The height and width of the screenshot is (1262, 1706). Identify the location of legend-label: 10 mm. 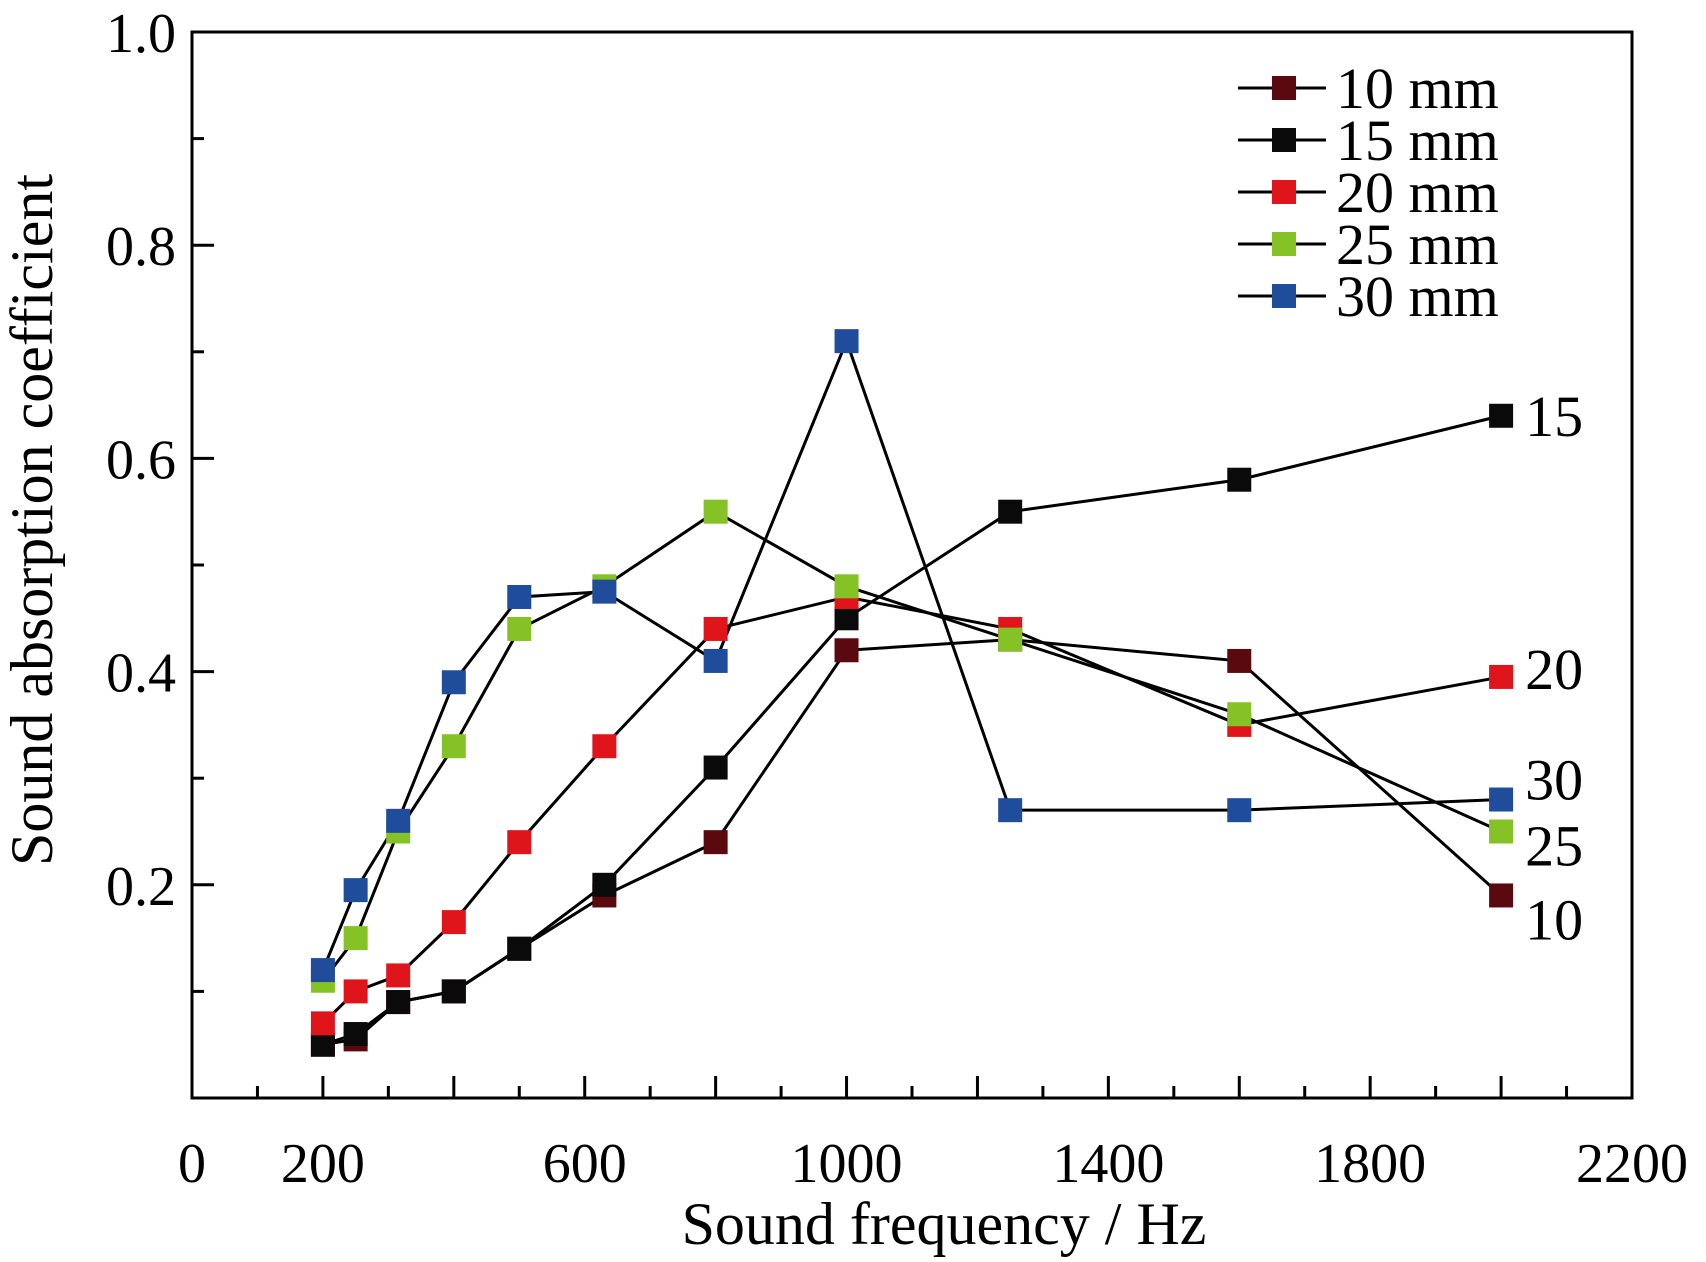
(1417, 88).